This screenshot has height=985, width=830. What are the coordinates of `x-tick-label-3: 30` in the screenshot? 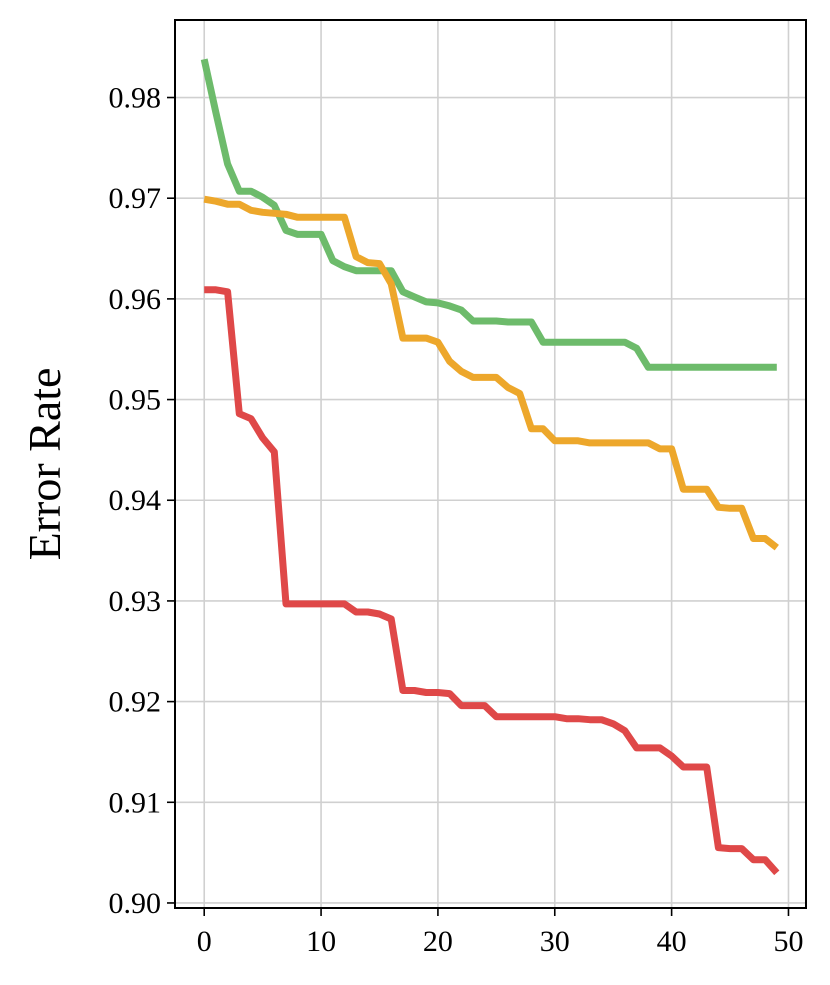 It's located at (555, 941).